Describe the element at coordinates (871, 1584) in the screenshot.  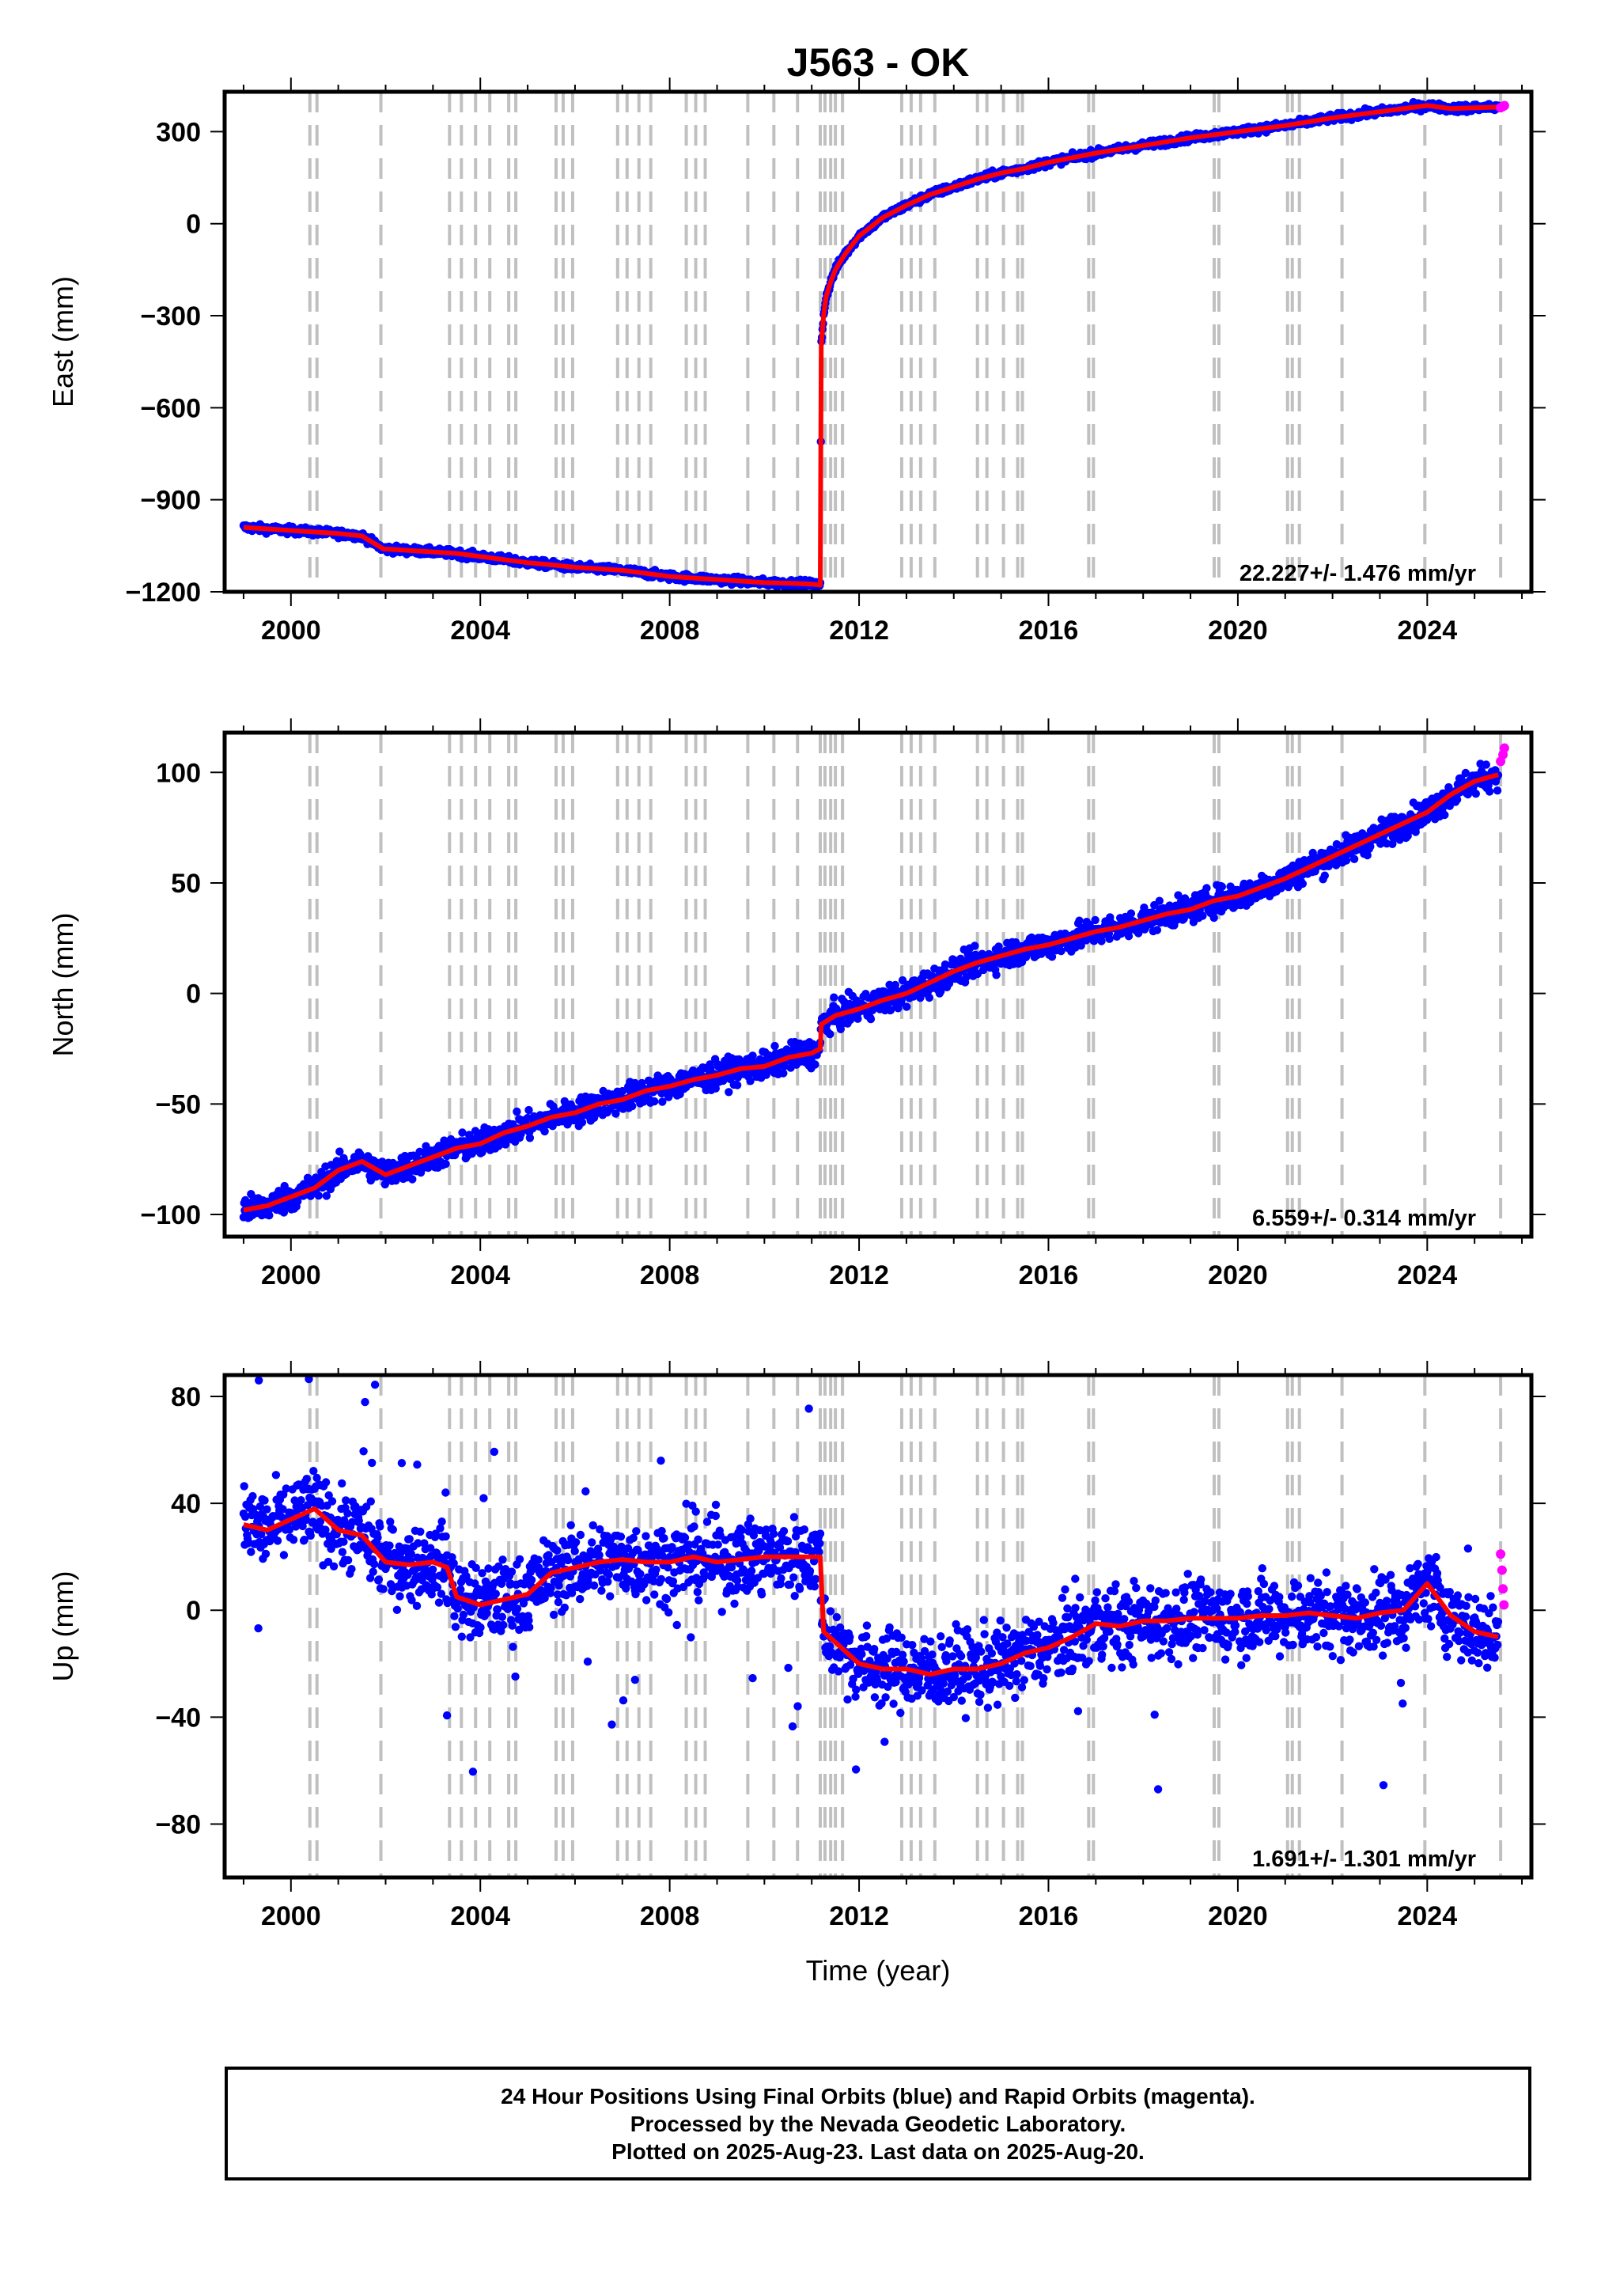
I see `scatter-cloud` at that location.